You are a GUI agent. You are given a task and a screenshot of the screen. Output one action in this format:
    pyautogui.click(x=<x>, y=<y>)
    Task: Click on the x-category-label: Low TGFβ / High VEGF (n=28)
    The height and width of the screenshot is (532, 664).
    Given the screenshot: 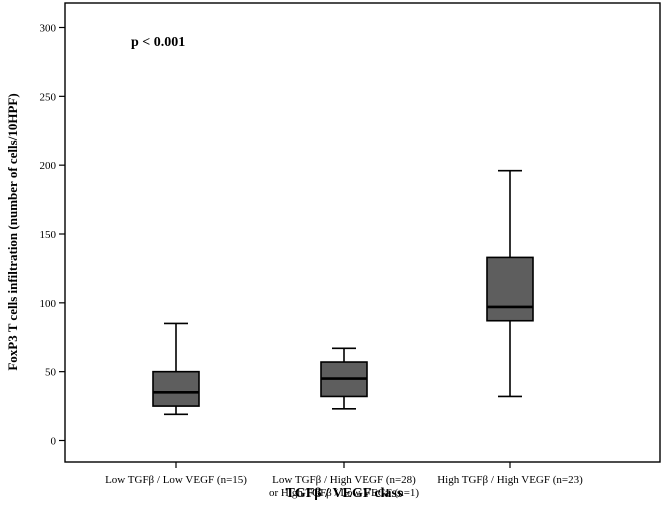 What is the action you would take?
    pyautogui.click(x=344, y=480)
    